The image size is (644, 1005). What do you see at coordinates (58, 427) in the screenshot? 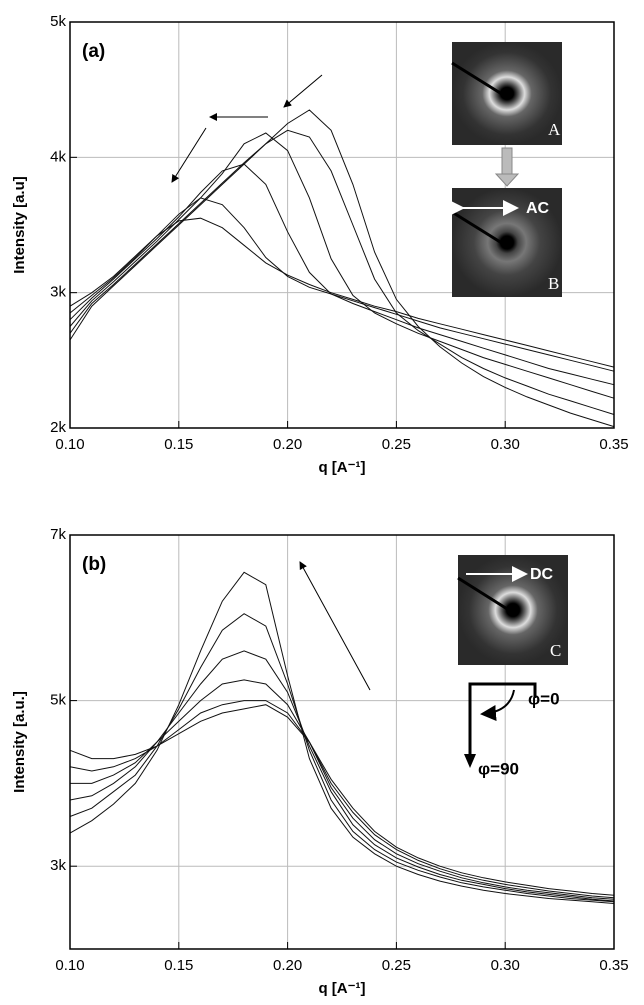
I see `y-tick-label: 2k` at bounding box center [58, 427].